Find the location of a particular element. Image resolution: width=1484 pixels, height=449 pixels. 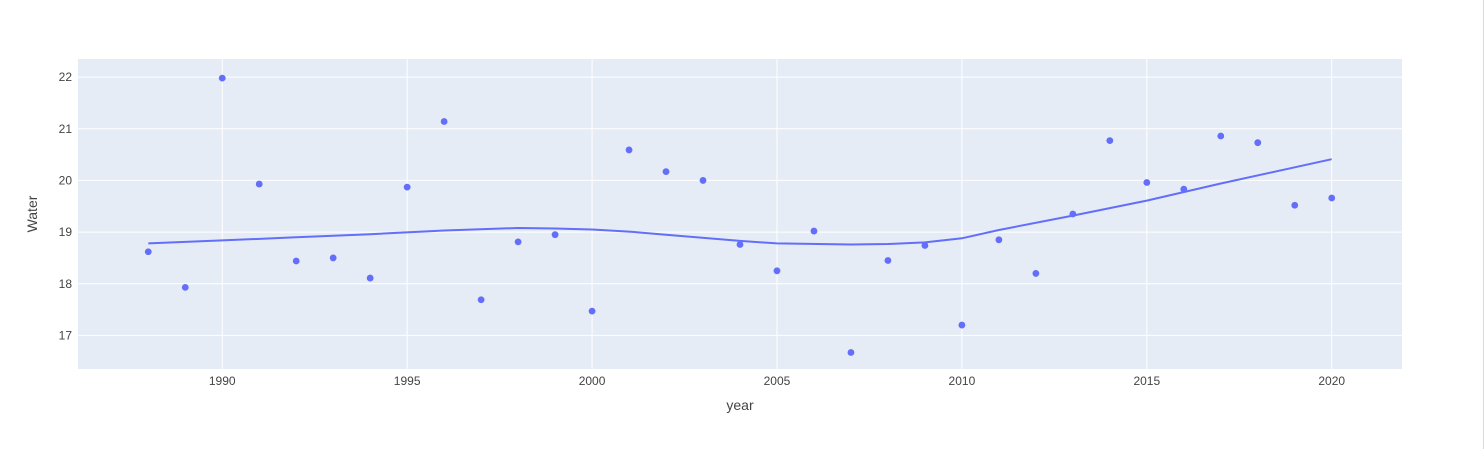

x-tick-label: 2005 is located at coordinates (777, 381).